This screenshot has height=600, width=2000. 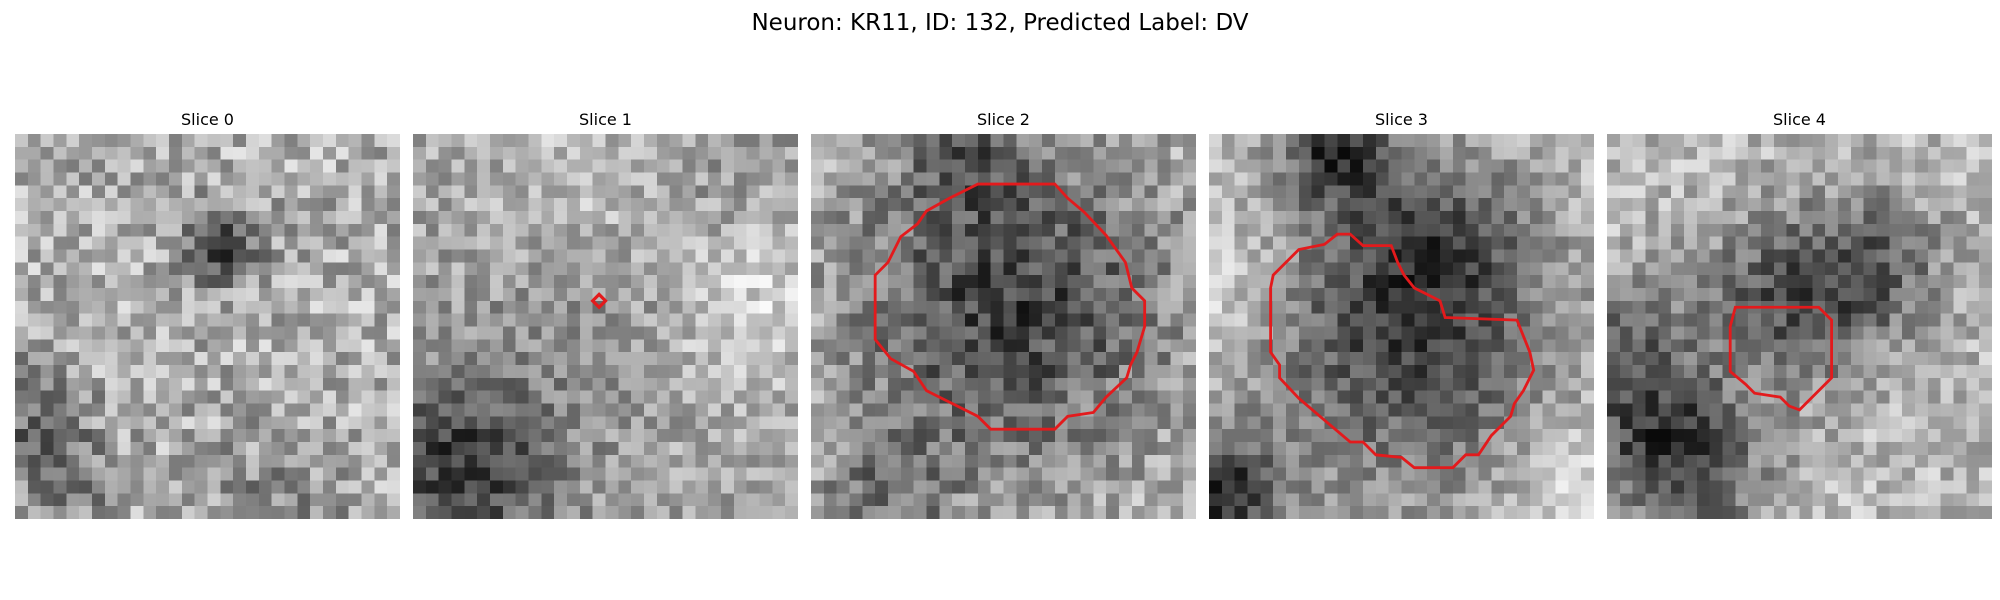 I want to click on slice-panel-2: Slice 2, so click(x=1003, y=315).